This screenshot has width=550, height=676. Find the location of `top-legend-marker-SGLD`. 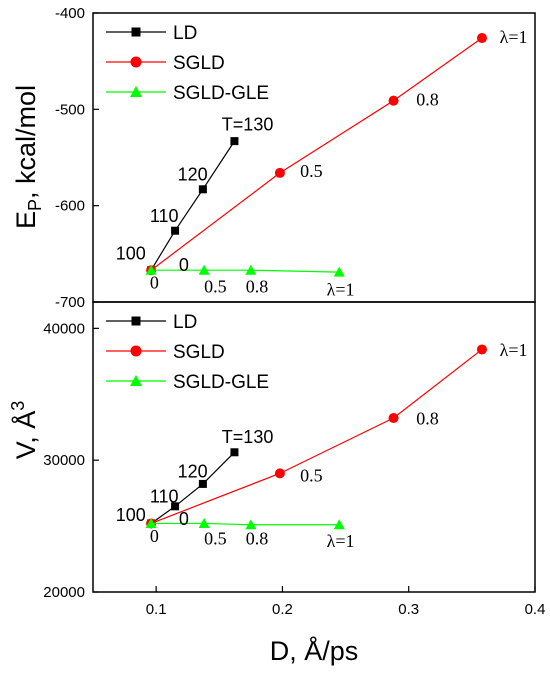

top-legend-marker-SGLD is located at coordinates (136, 62).